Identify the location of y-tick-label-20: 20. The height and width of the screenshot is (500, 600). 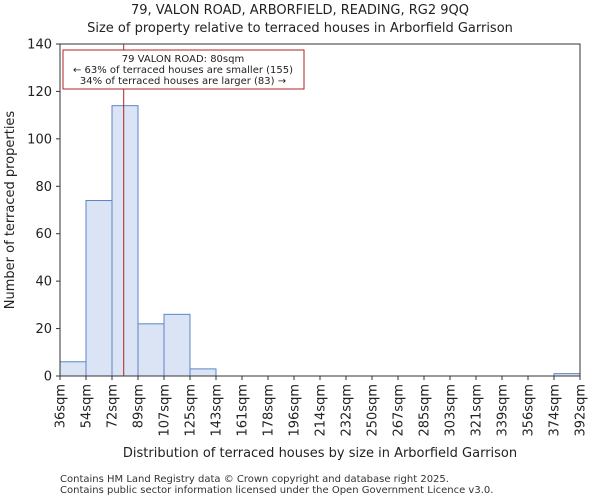
(43, 329).